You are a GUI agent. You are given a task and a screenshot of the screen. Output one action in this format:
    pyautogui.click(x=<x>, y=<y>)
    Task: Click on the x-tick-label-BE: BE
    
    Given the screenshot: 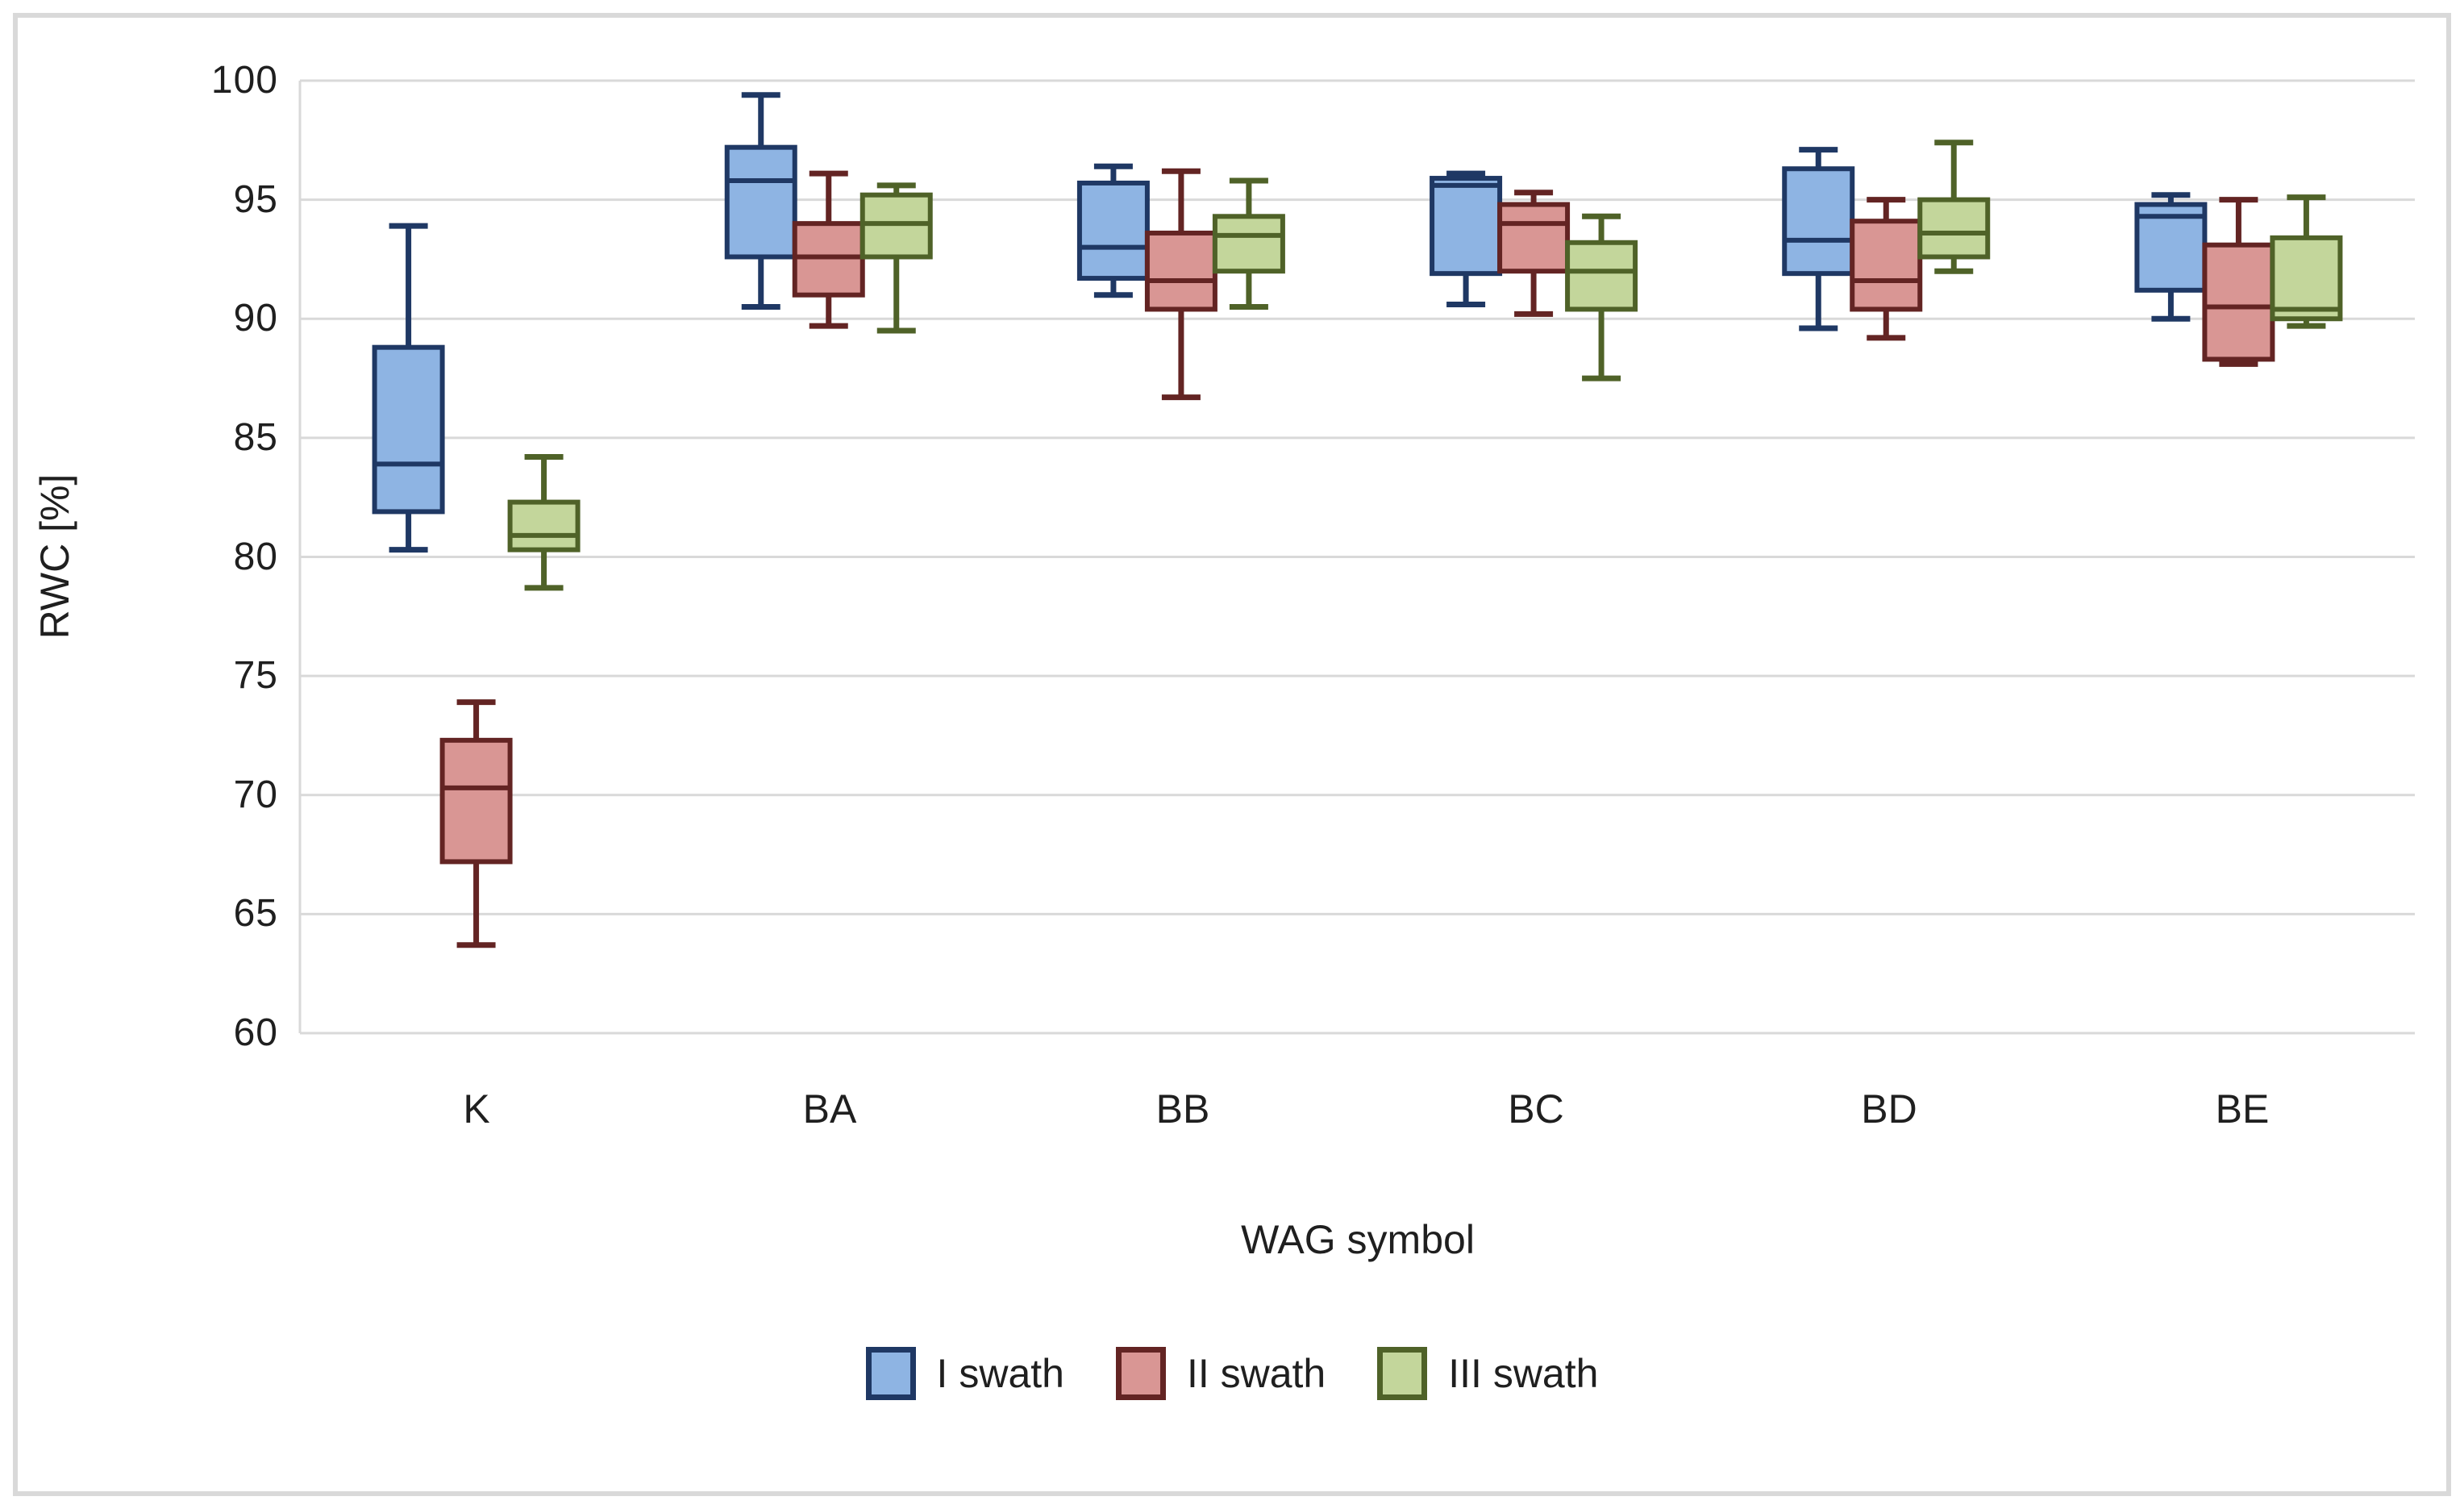 What is the action you would take?
    pyautogui.click(x=2242, y=1109)
    